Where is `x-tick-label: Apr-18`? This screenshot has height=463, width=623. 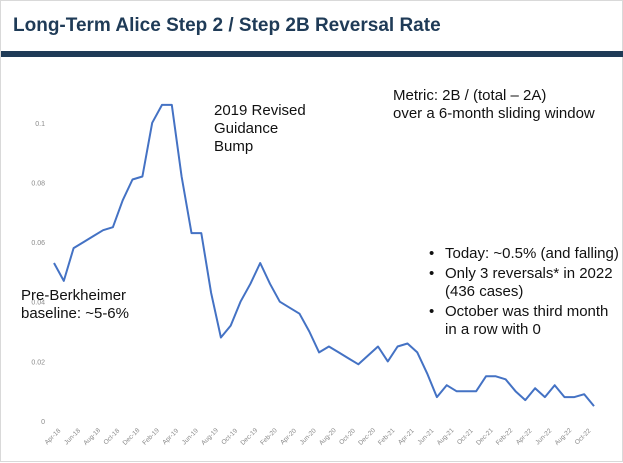
x-tick-label: Apr-18 is located at coordinates (53, 436).